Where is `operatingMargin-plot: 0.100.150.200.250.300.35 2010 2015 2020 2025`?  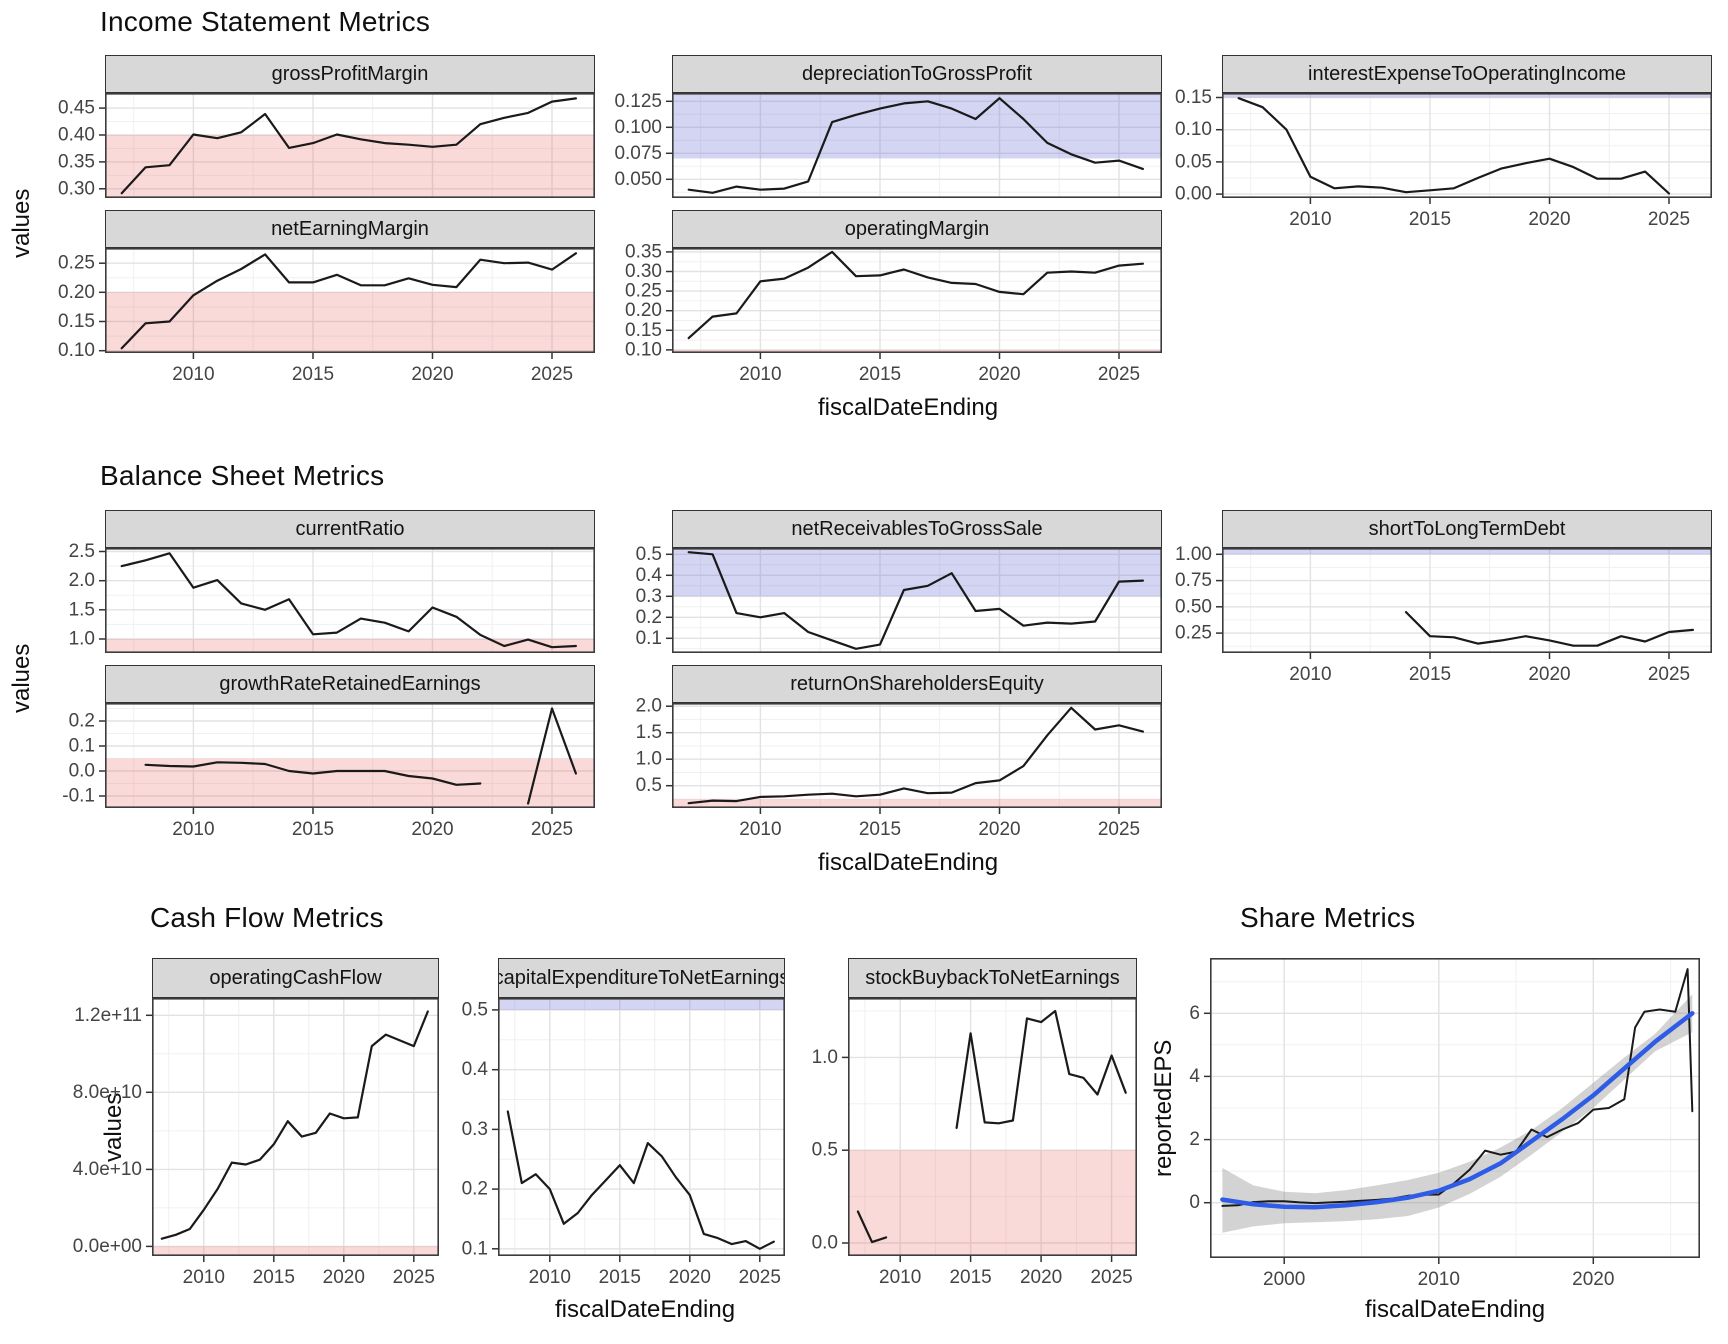
operatingMargin-plot: 0.100.150.200.250.300.35 2010 2015 2020 2025 is located at coordinates (893, 313).